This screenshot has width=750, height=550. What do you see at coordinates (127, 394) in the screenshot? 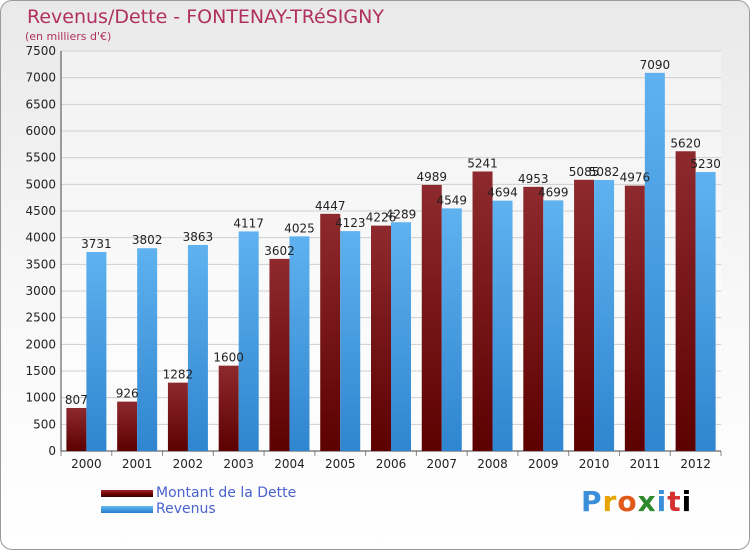
I see `data-label-debt: 926` at bounding box center [127, 394].